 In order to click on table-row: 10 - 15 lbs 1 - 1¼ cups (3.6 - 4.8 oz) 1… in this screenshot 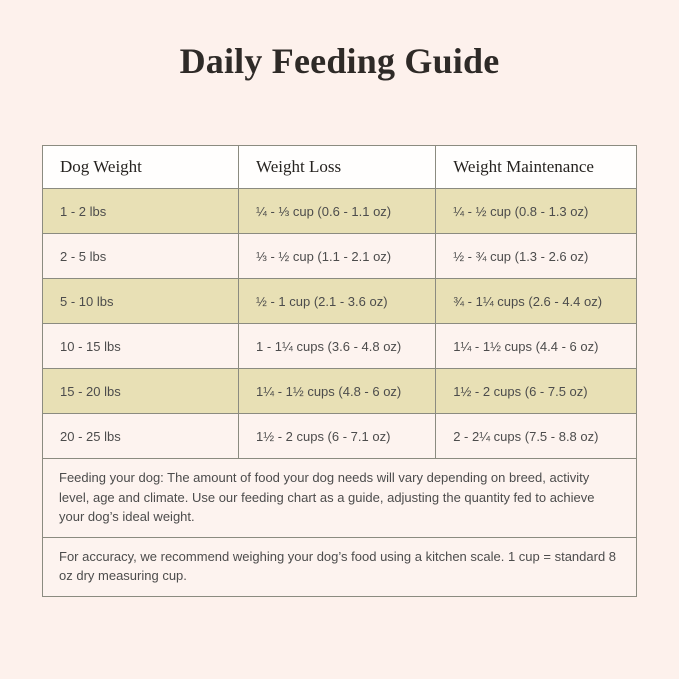, I will do `click(339, 346)`.